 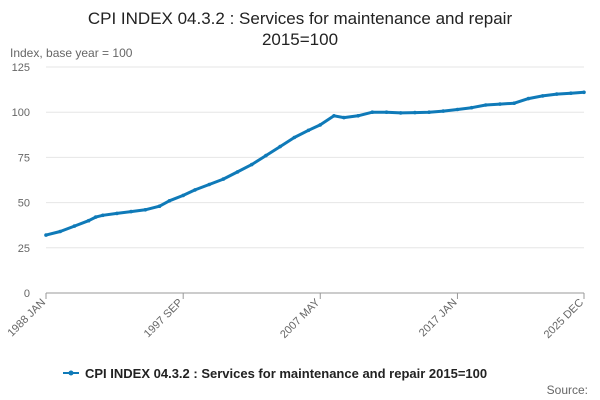 I want to click on legend-marker, so click(x=71, y=373).